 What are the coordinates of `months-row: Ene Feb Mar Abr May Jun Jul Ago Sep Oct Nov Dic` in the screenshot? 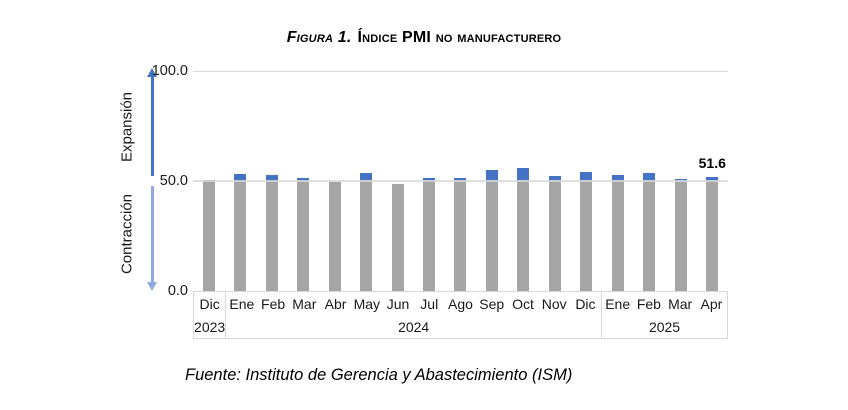 It's located at (413, 304).